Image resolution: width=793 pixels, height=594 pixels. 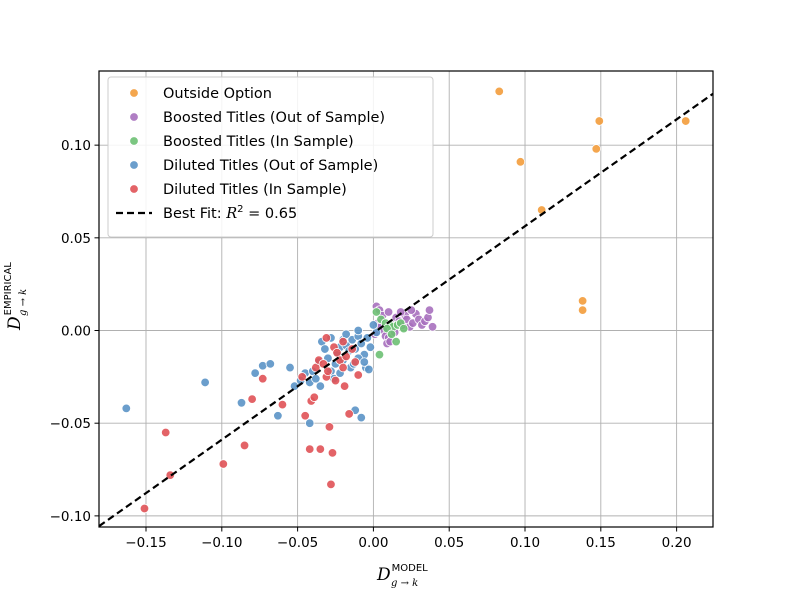 I want to click on legend-label: Diluted Titles (In Sample), so click(x=255, y=190).